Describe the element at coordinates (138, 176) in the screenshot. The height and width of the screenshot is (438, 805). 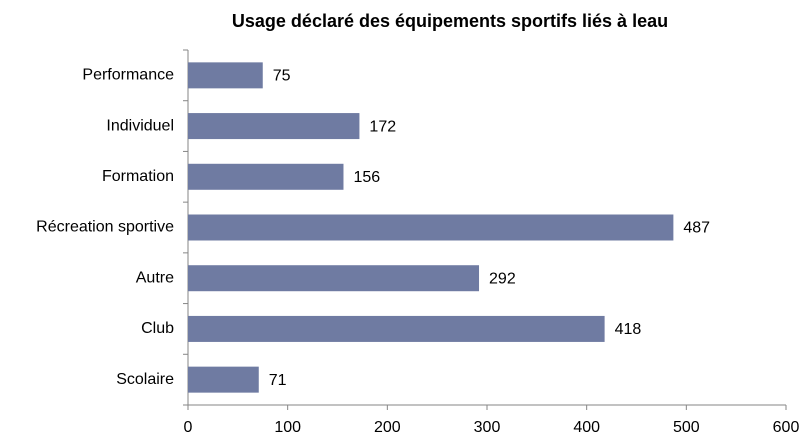
I see `y-tick-label: Formation` at that location.